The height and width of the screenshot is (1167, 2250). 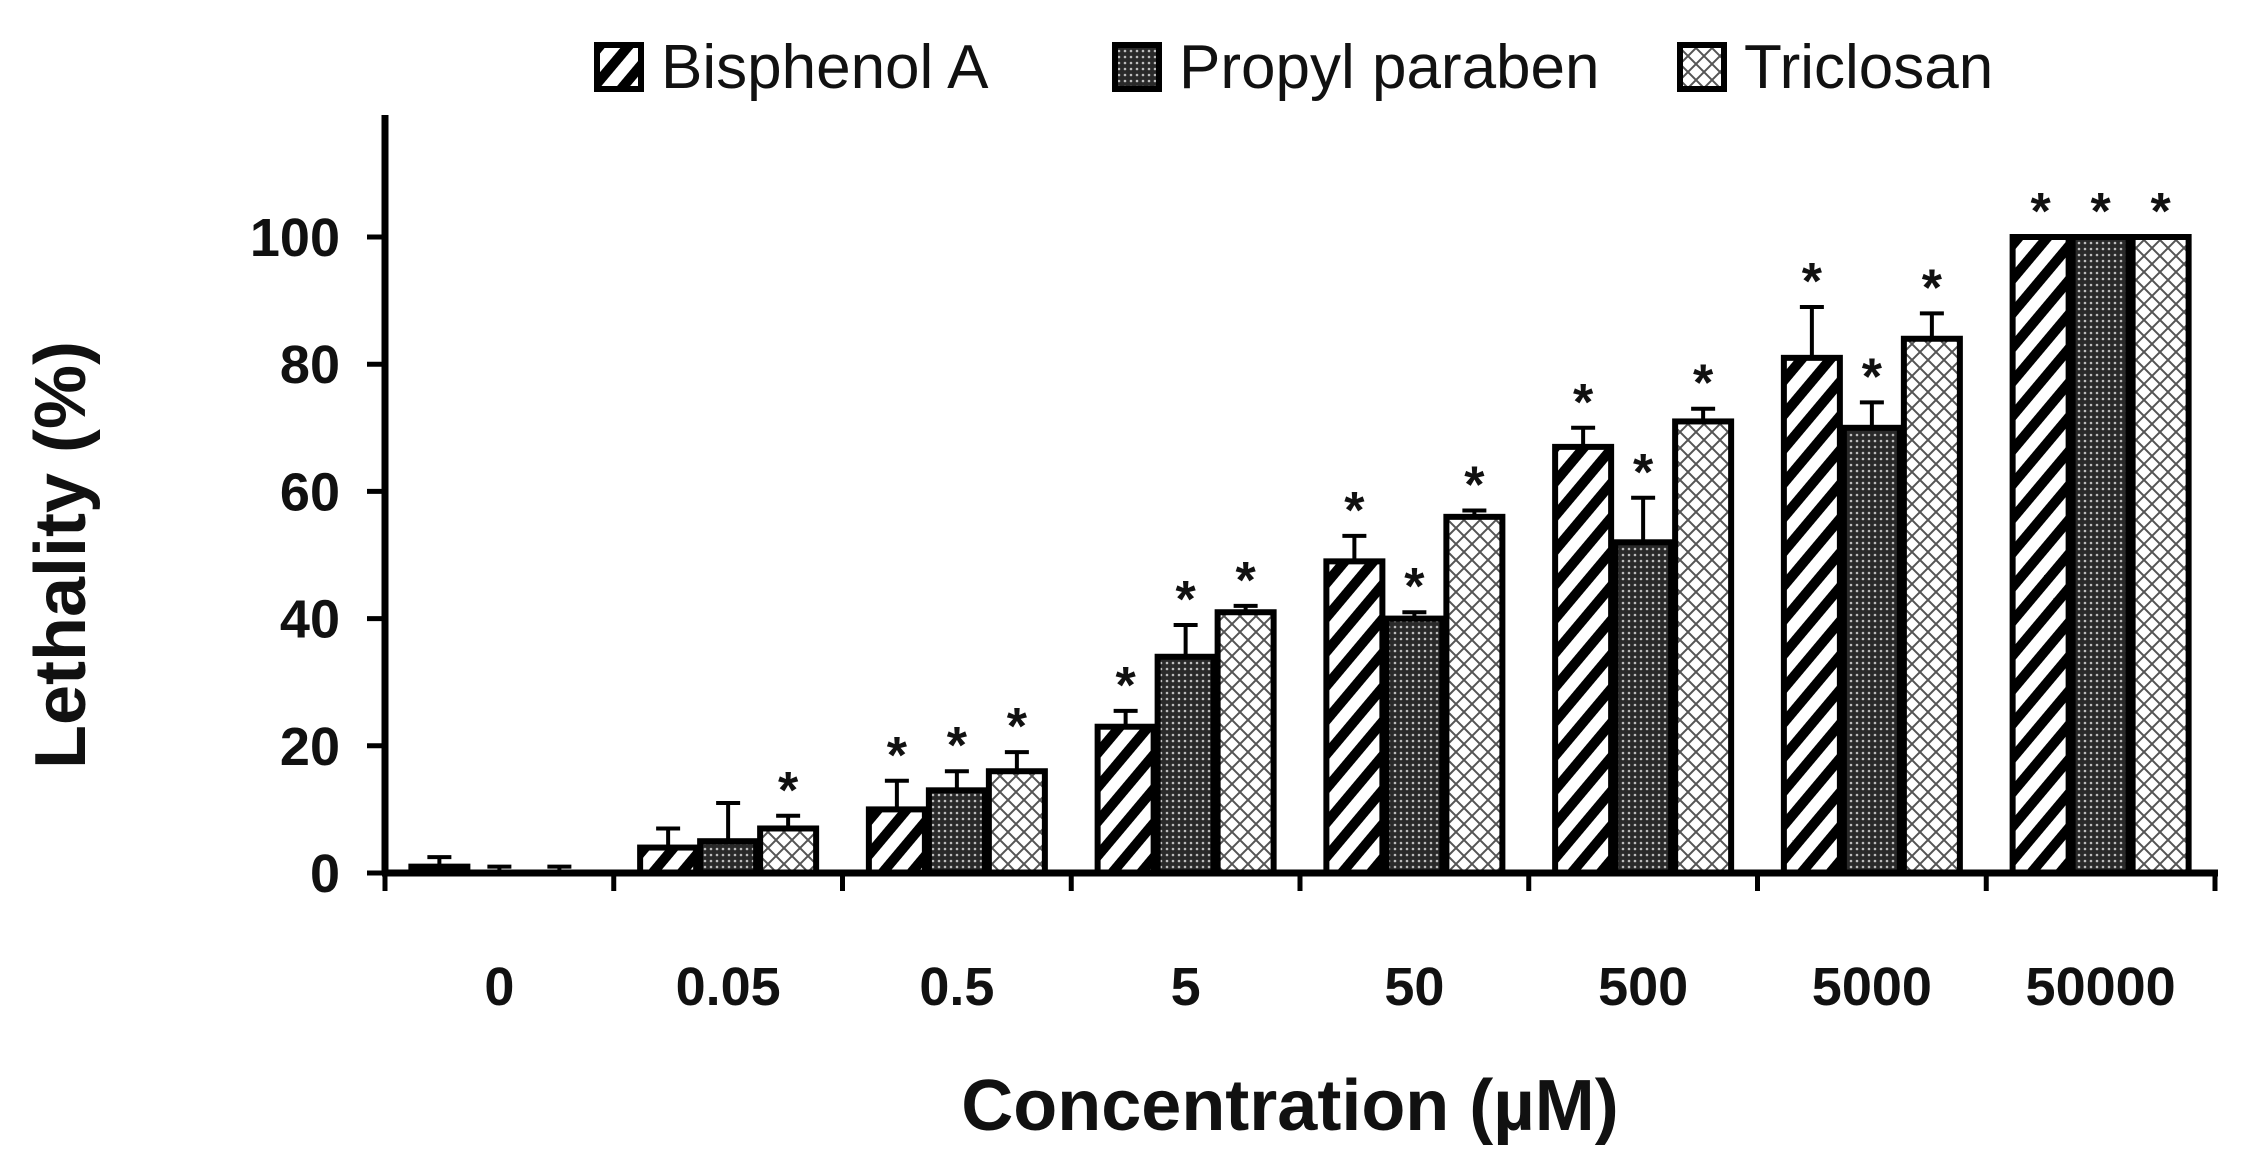 What do you see at coordinates (1300, 943) in the screenshot?
I see `x-axis: 0 0.05 0.5 5 50 500 5000 50000` at bounding box center [1300, 943].